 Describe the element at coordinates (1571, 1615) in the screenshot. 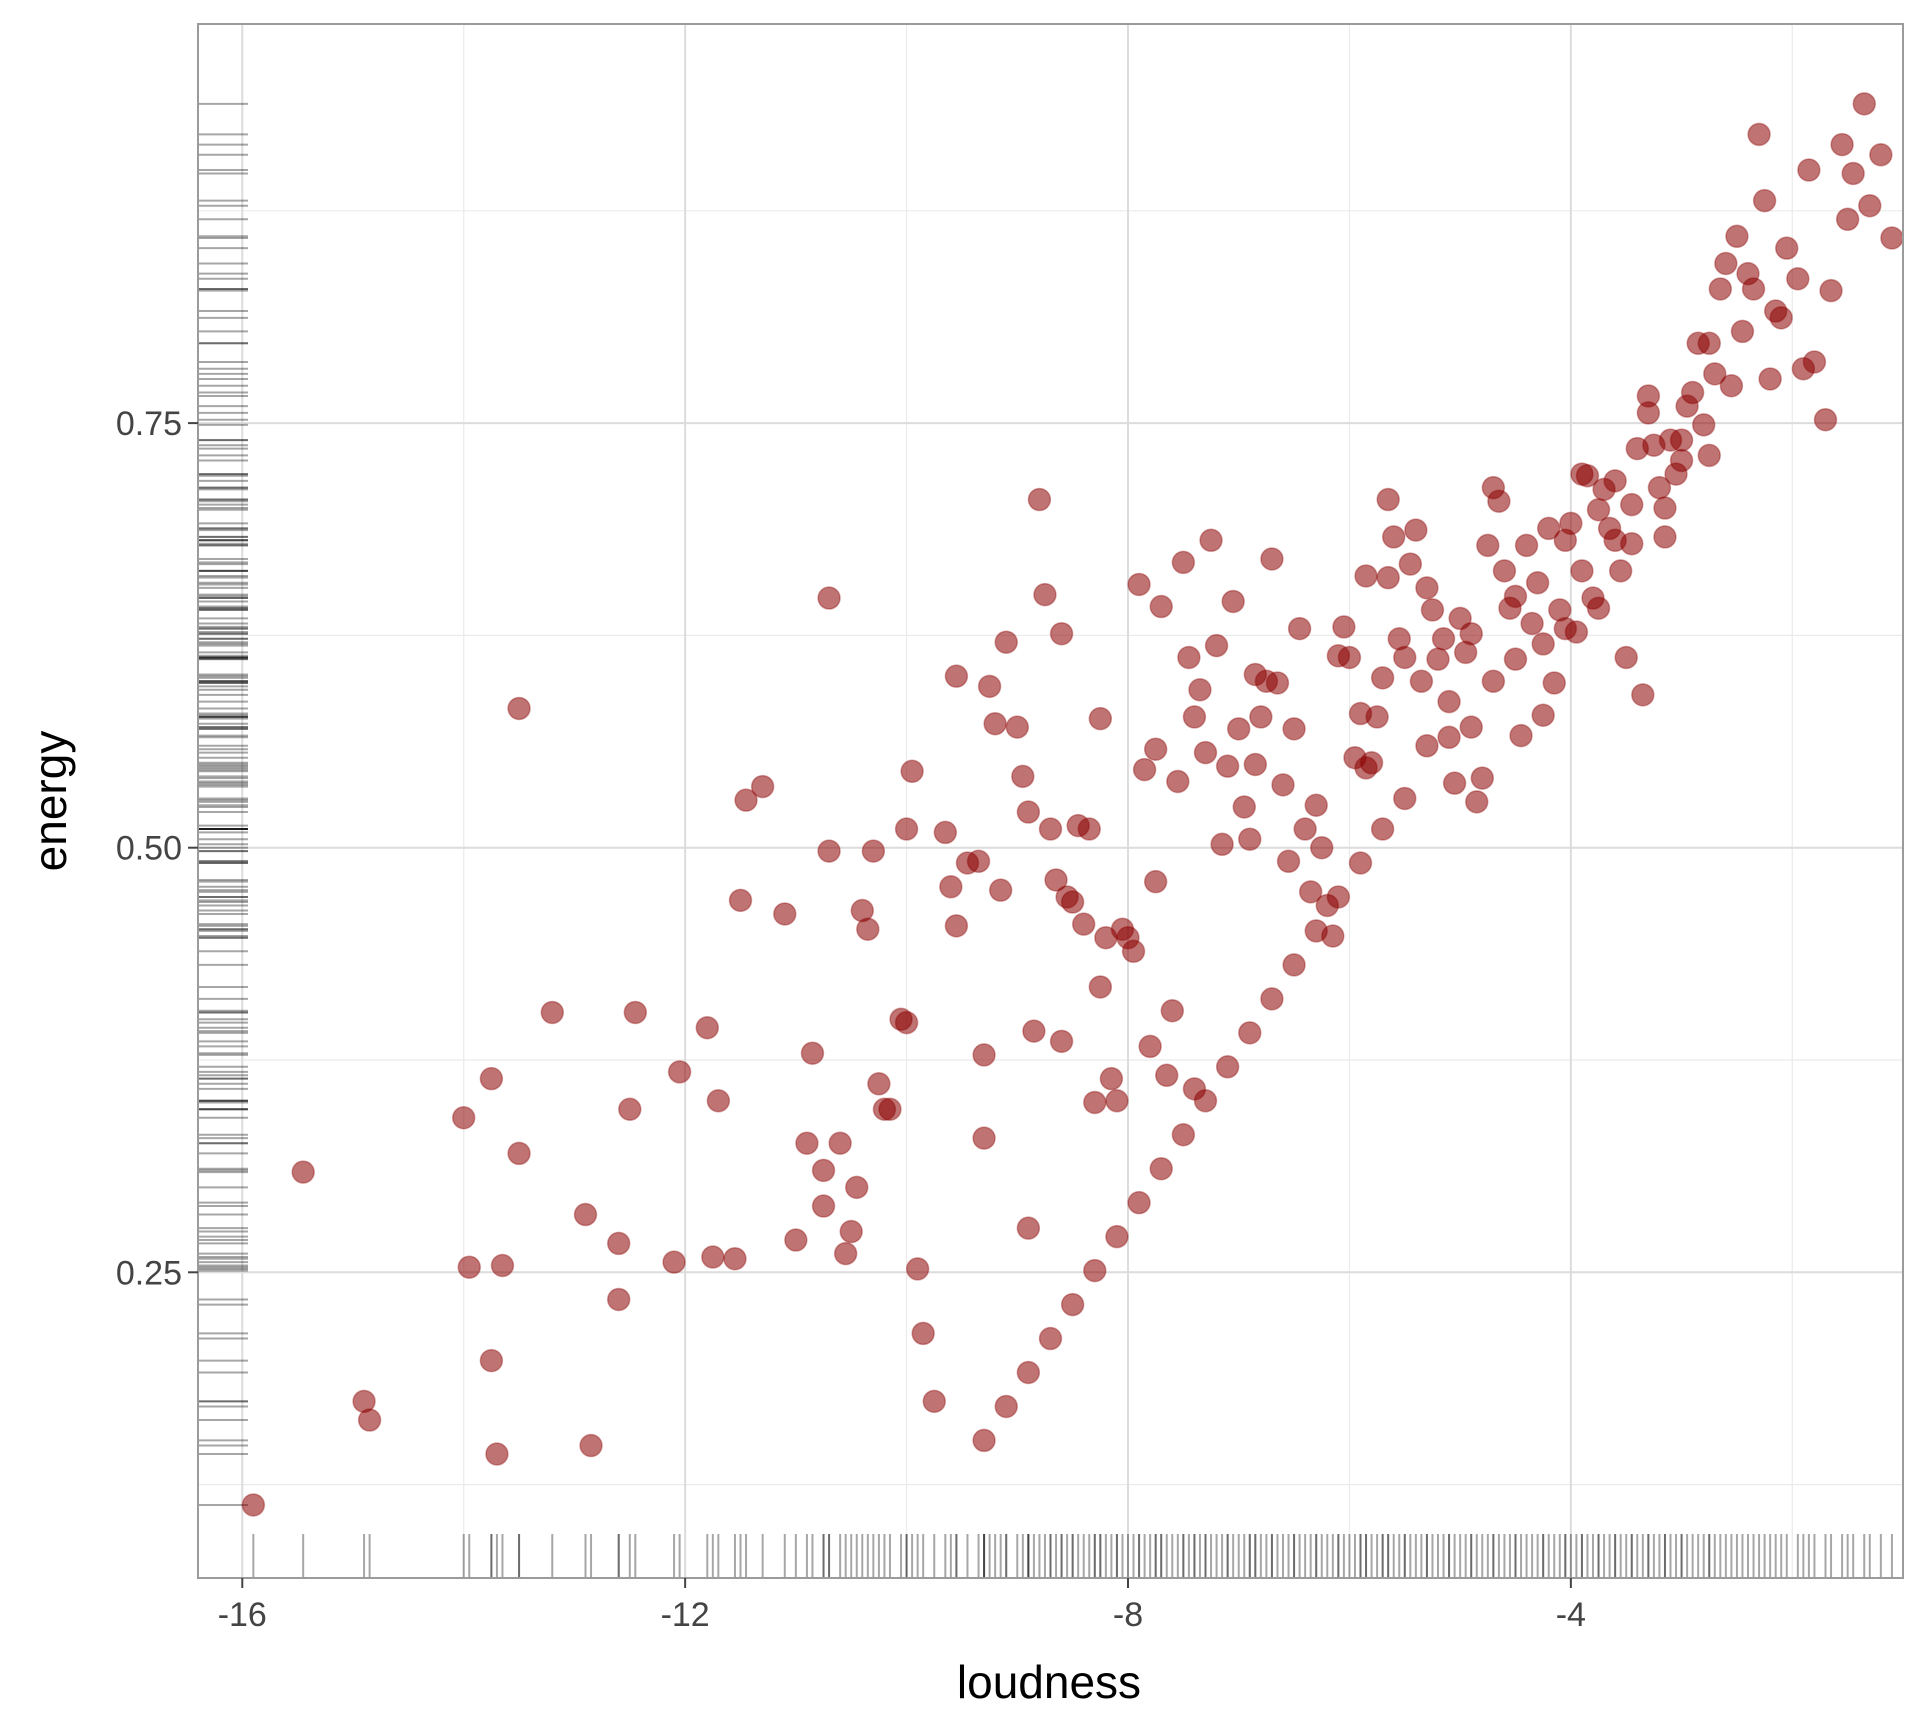

I see `x-tick-label: -4` at that location.